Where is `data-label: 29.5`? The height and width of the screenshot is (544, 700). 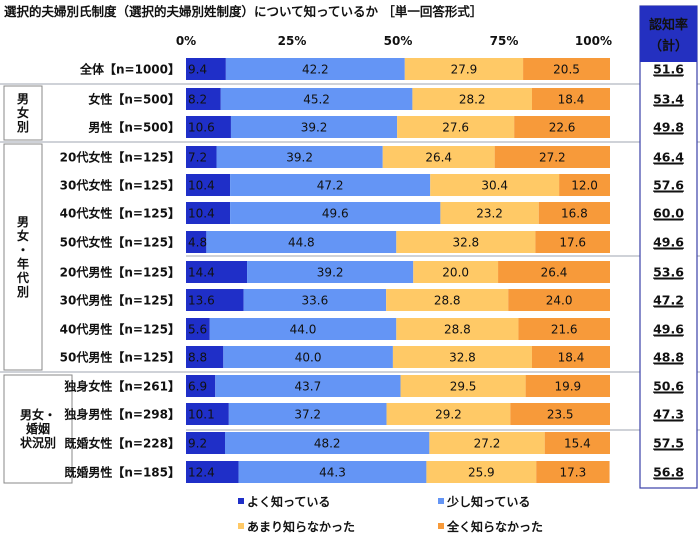
data-label: 29.5 is located at coordinates (463, 387).